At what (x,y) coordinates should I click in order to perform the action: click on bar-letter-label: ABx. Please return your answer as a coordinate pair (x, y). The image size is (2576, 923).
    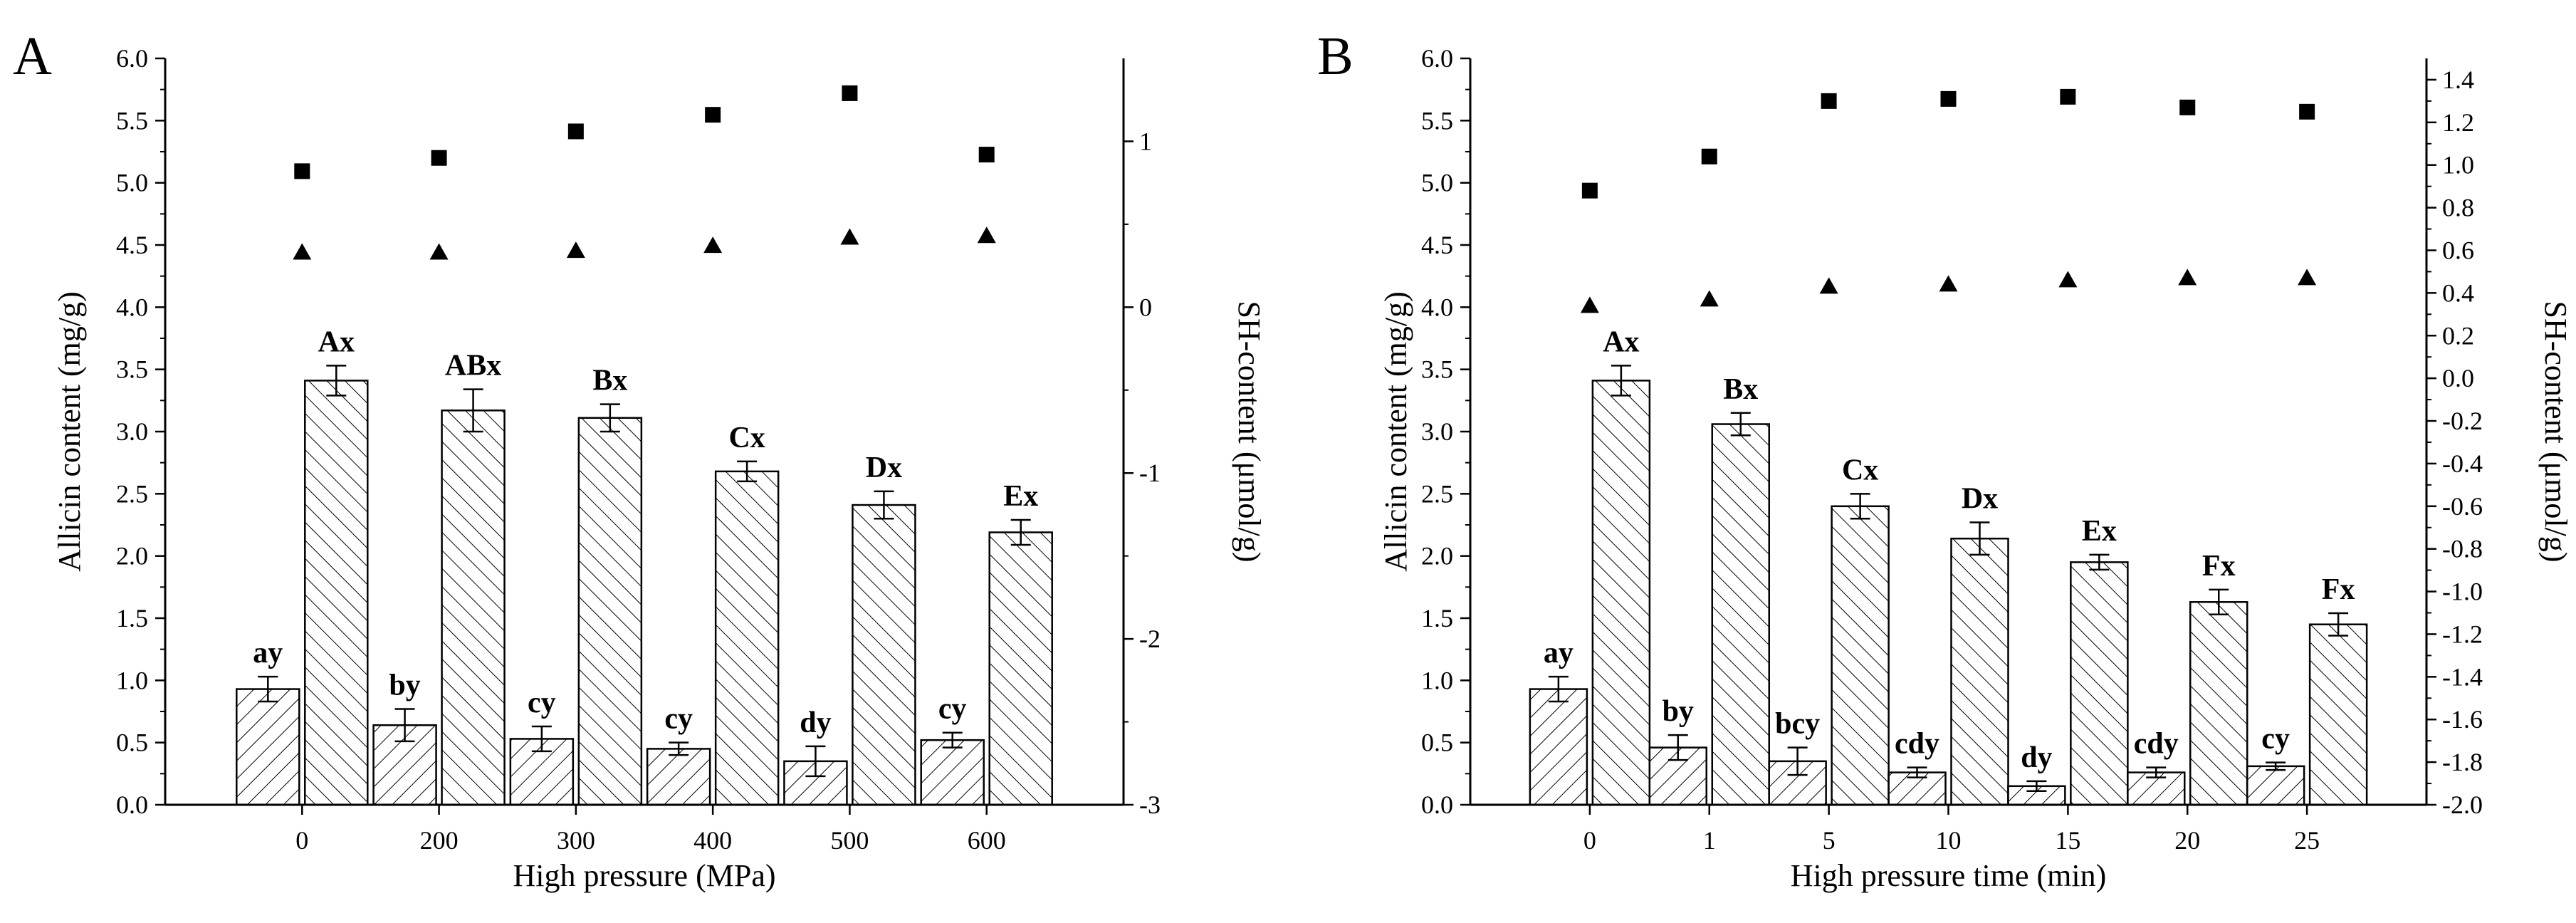
    Looking at the image, I should click on (473, 366).